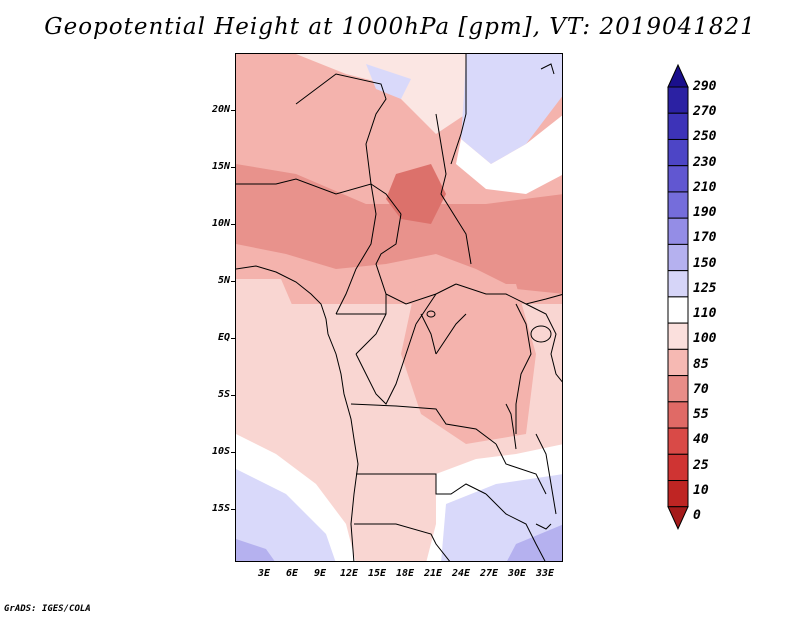 This screenshot has width=800, height=618. I want to click on lon-label-3e: 3E, so click(264, 573).